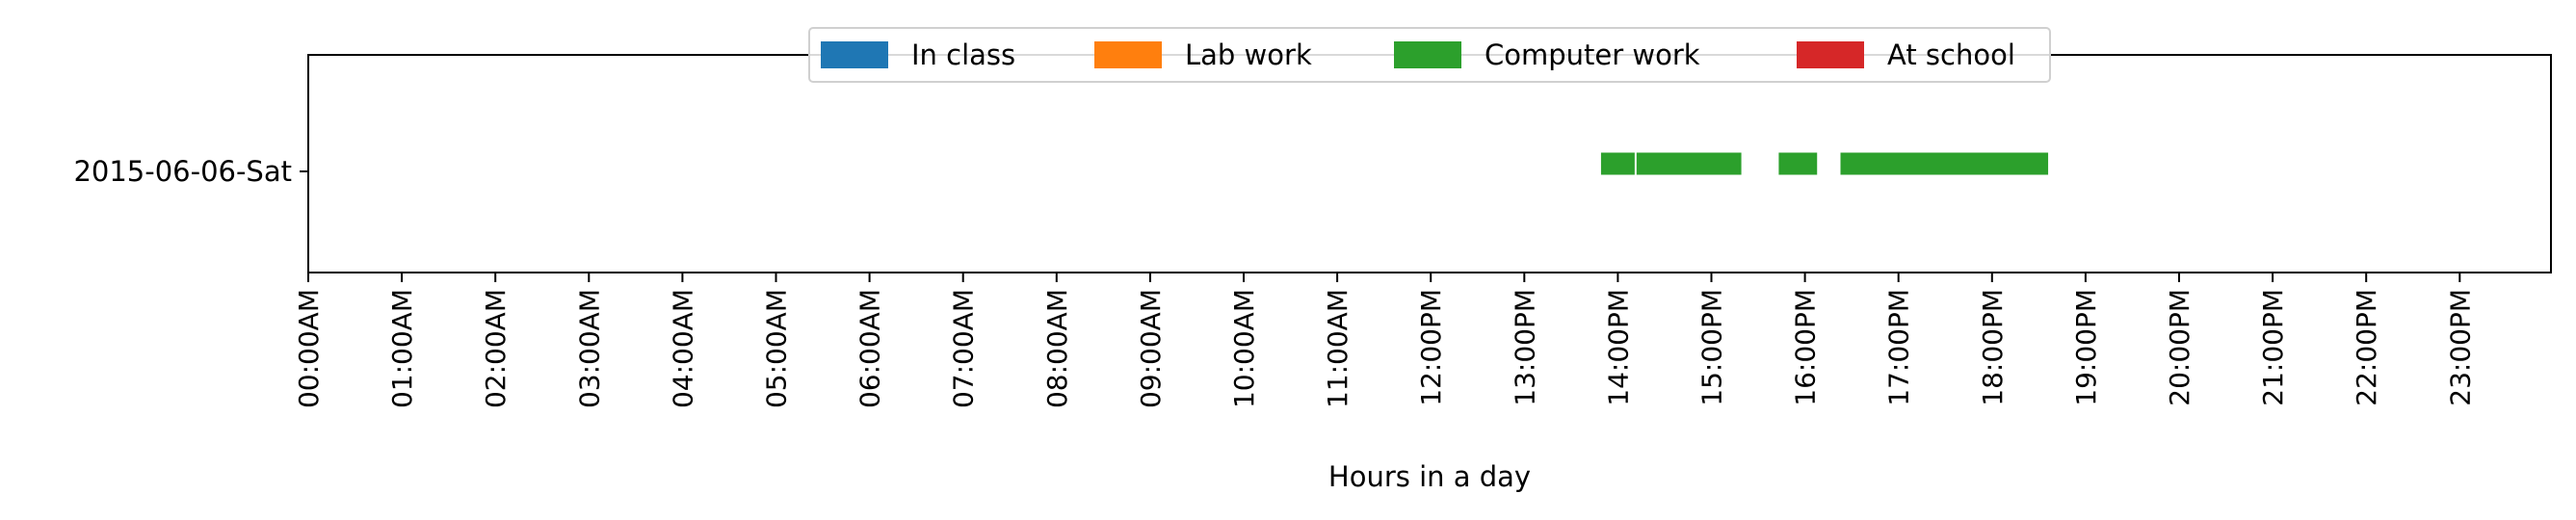 This screenshot has height=520, width=2576. Describe the element at coordinates (1618, 347) in the screenshot. I see `x-tick-label: 14:00PM` at that location.